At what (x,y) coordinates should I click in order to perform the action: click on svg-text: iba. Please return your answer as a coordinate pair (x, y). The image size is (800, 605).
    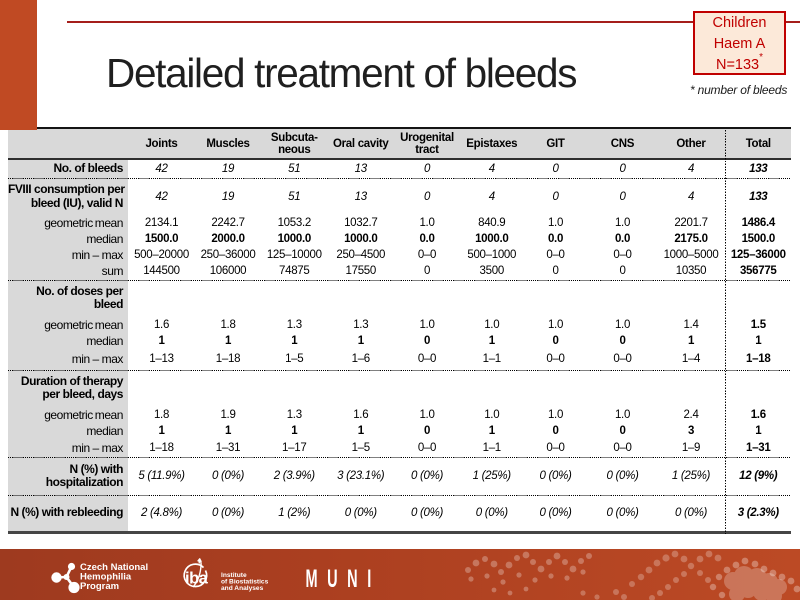
    Looking at the image, I should click on (197, 579).